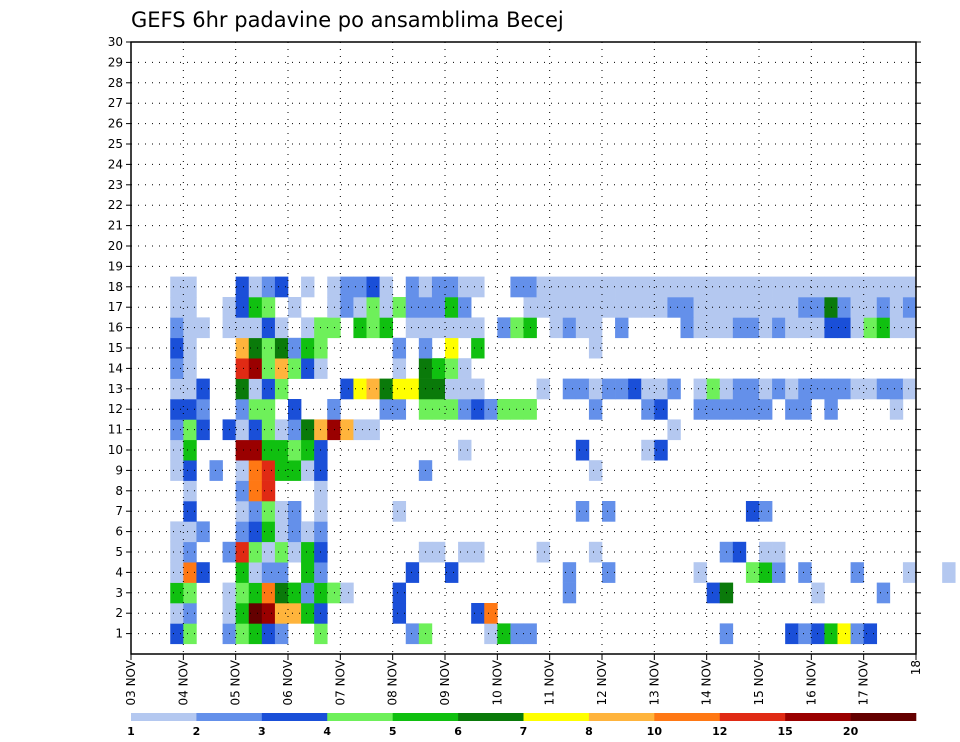  What do you see at coordinates (115, 348) in the screenshot?
I see `y-tick-label: 15` at bounding box center [115, 348].